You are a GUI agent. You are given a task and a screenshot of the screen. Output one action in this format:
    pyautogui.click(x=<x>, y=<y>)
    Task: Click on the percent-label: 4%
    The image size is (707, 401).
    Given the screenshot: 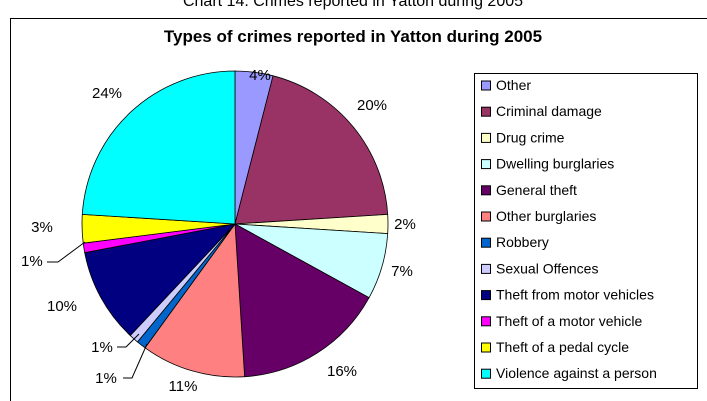 What is the action you would take?
    pyautogui.click(x=260, y=75)
    